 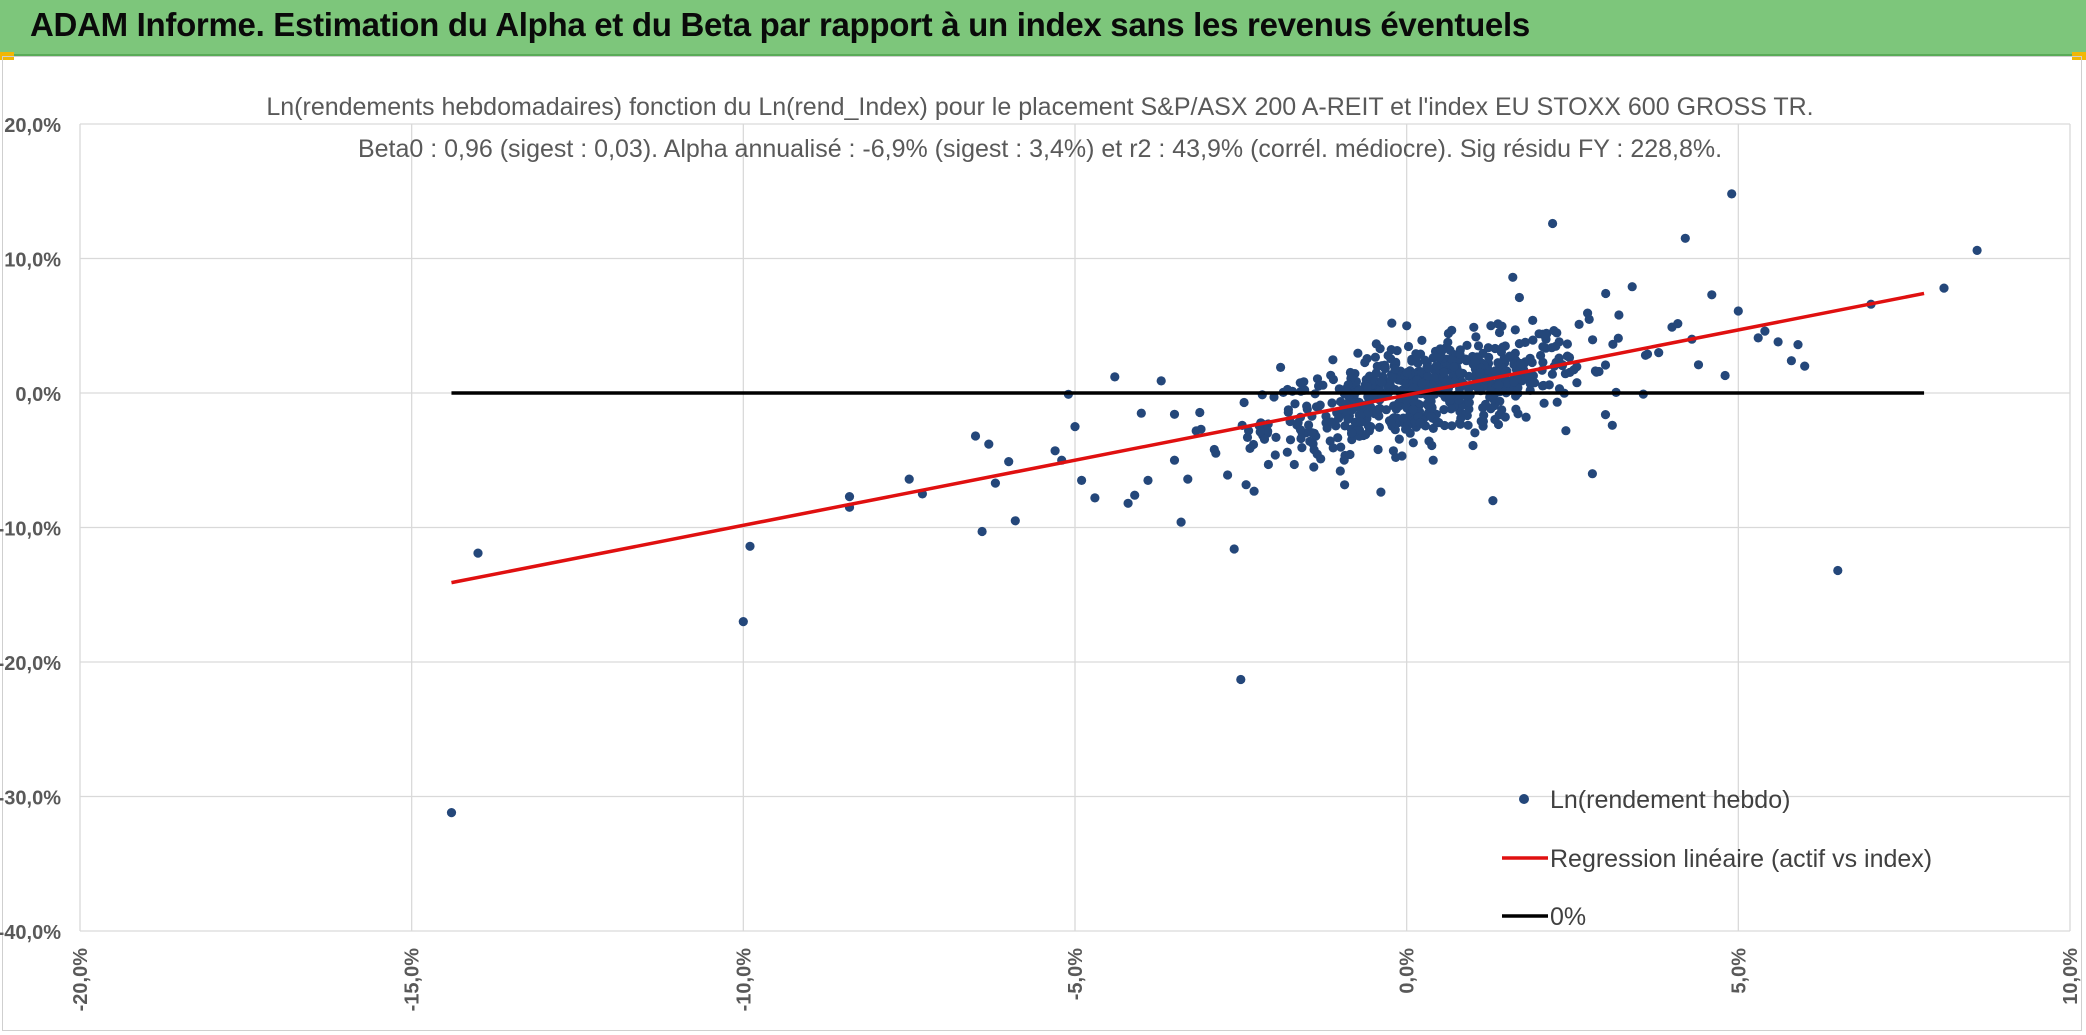 What do you see at coordinates (1408, 971) in the screenshot?
I see `x-tick-label: 0,0%` at bounding box center [1408, 971].